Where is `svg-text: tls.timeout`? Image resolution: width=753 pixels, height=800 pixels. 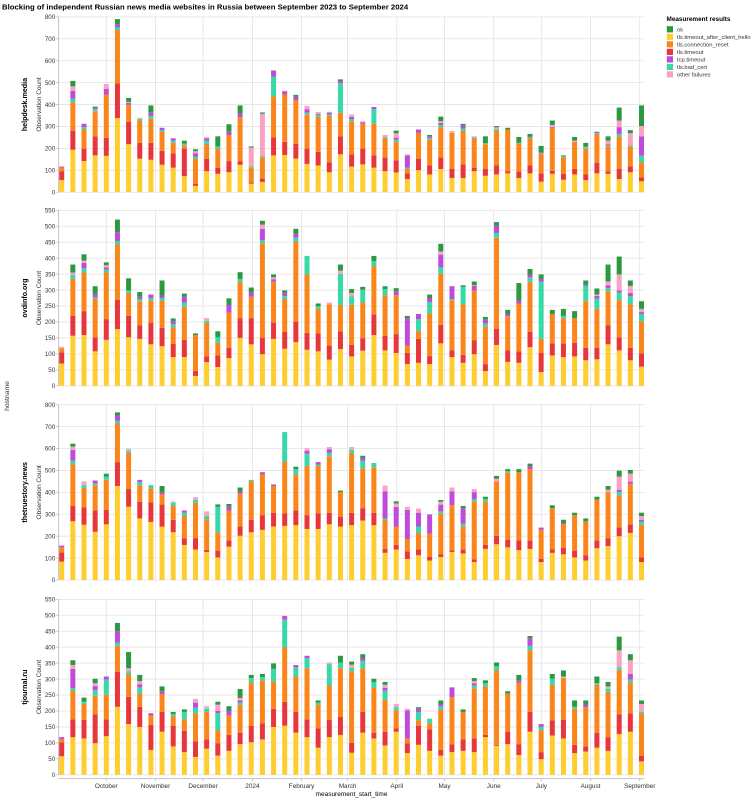 svg-text: tls.timeout is located at coordinates (690, 53).